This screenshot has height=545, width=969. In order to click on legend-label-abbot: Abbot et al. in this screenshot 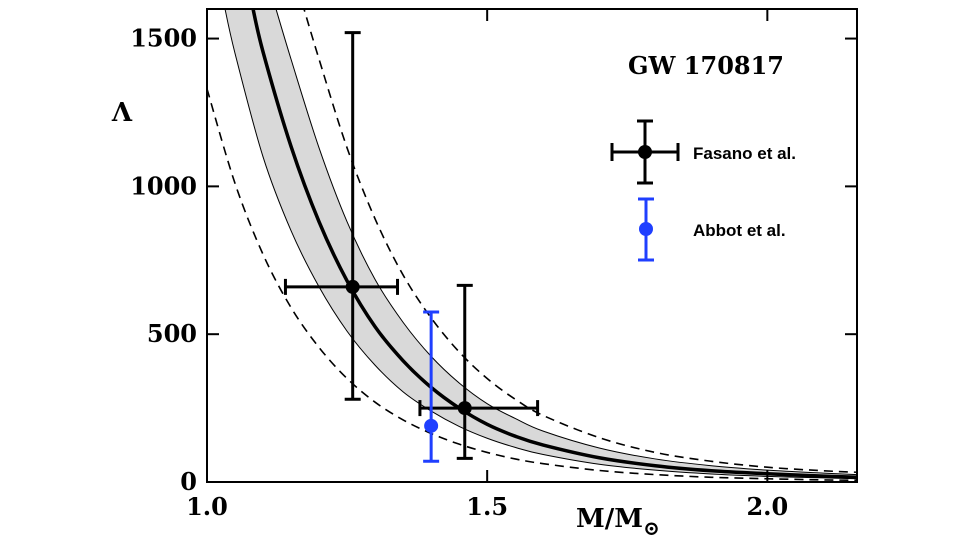, I will do `click(739, 230)`.